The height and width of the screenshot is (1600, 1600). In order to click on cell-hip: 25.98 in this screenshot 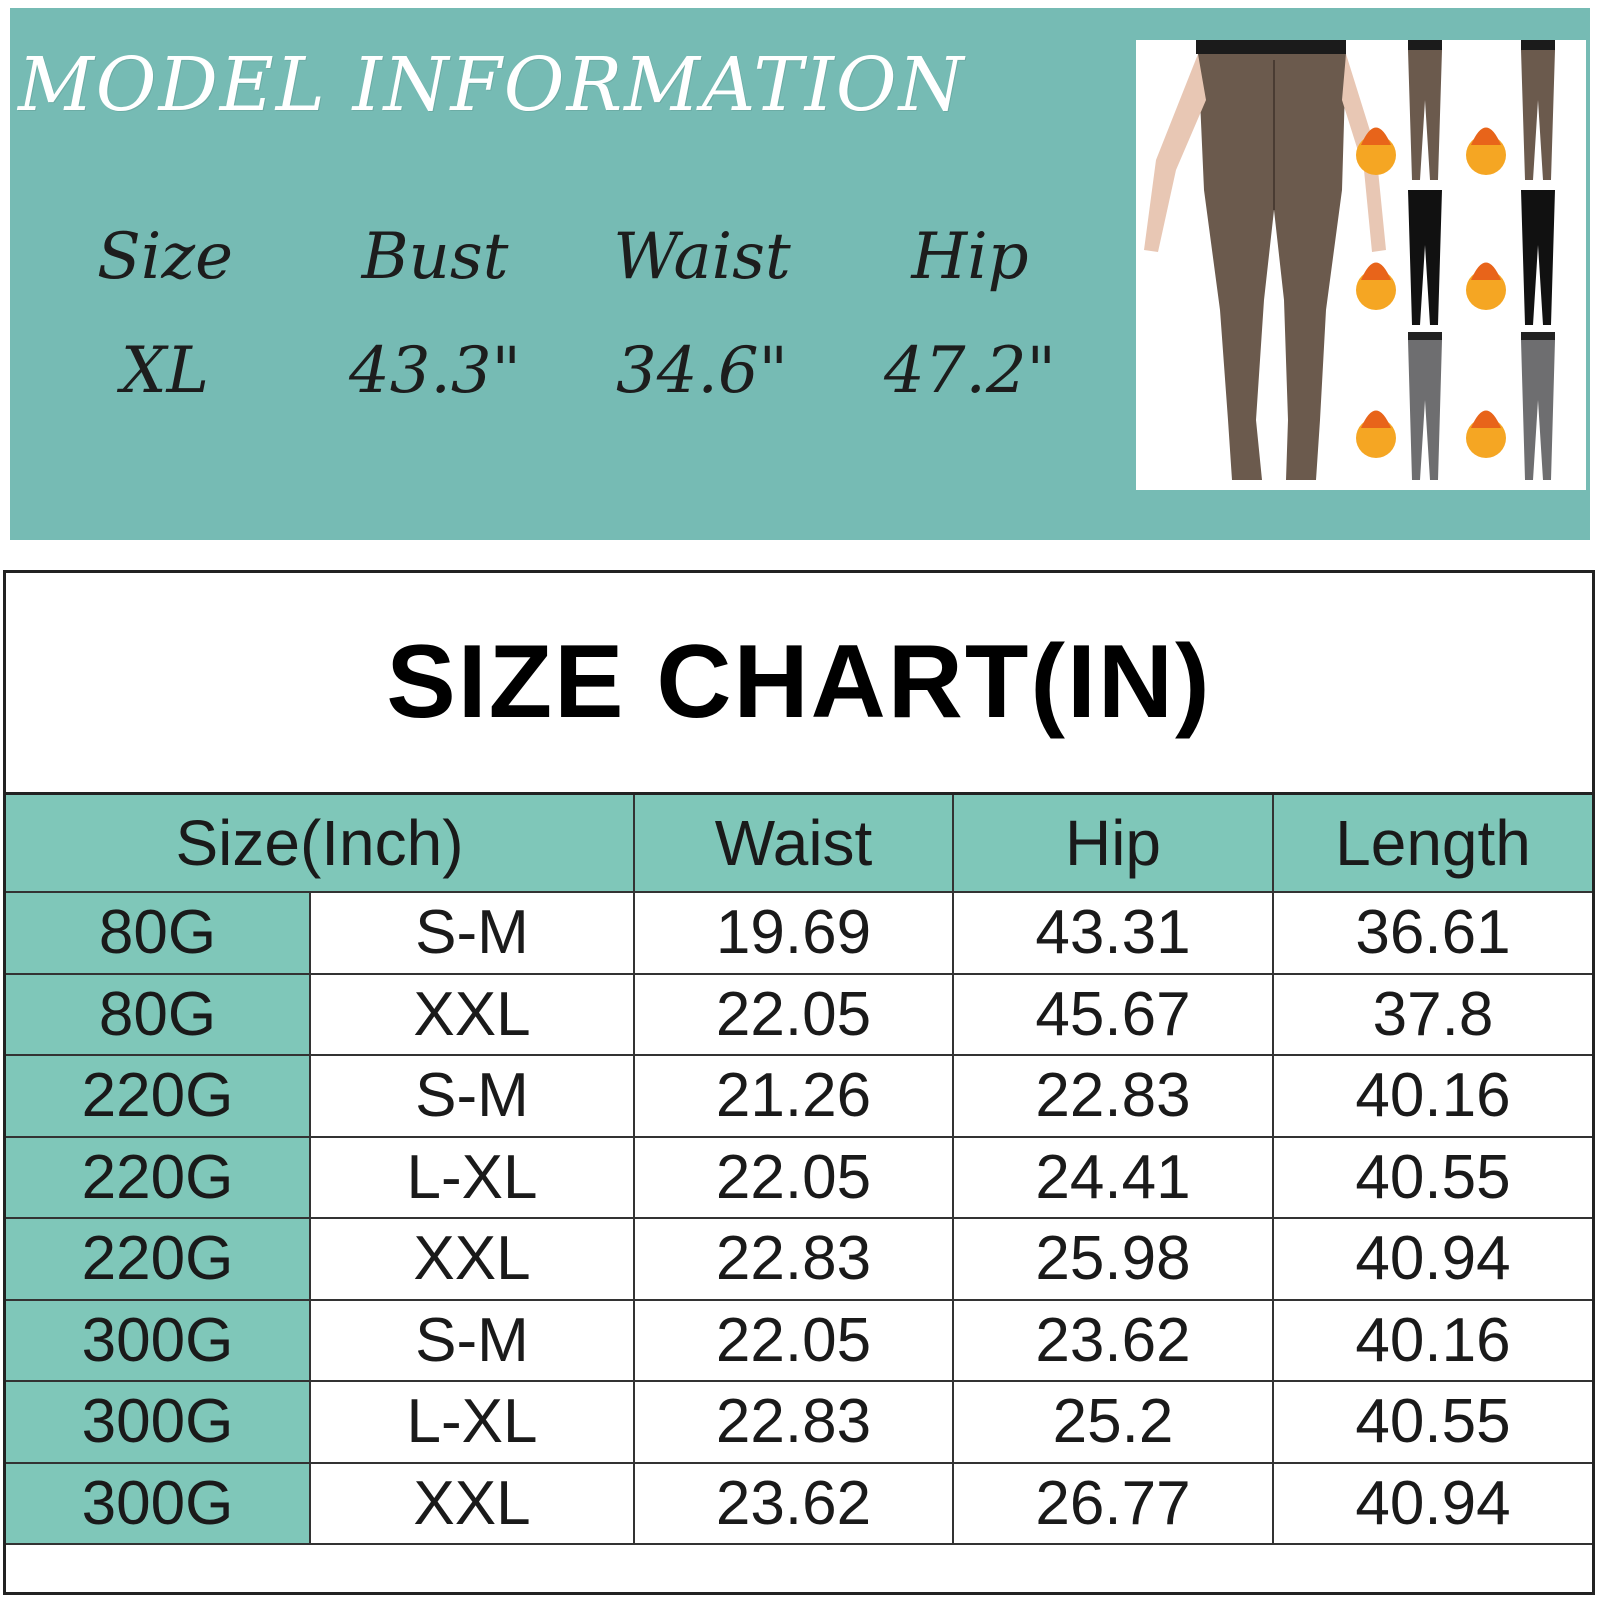, I will do `click(1114, 1260)`.